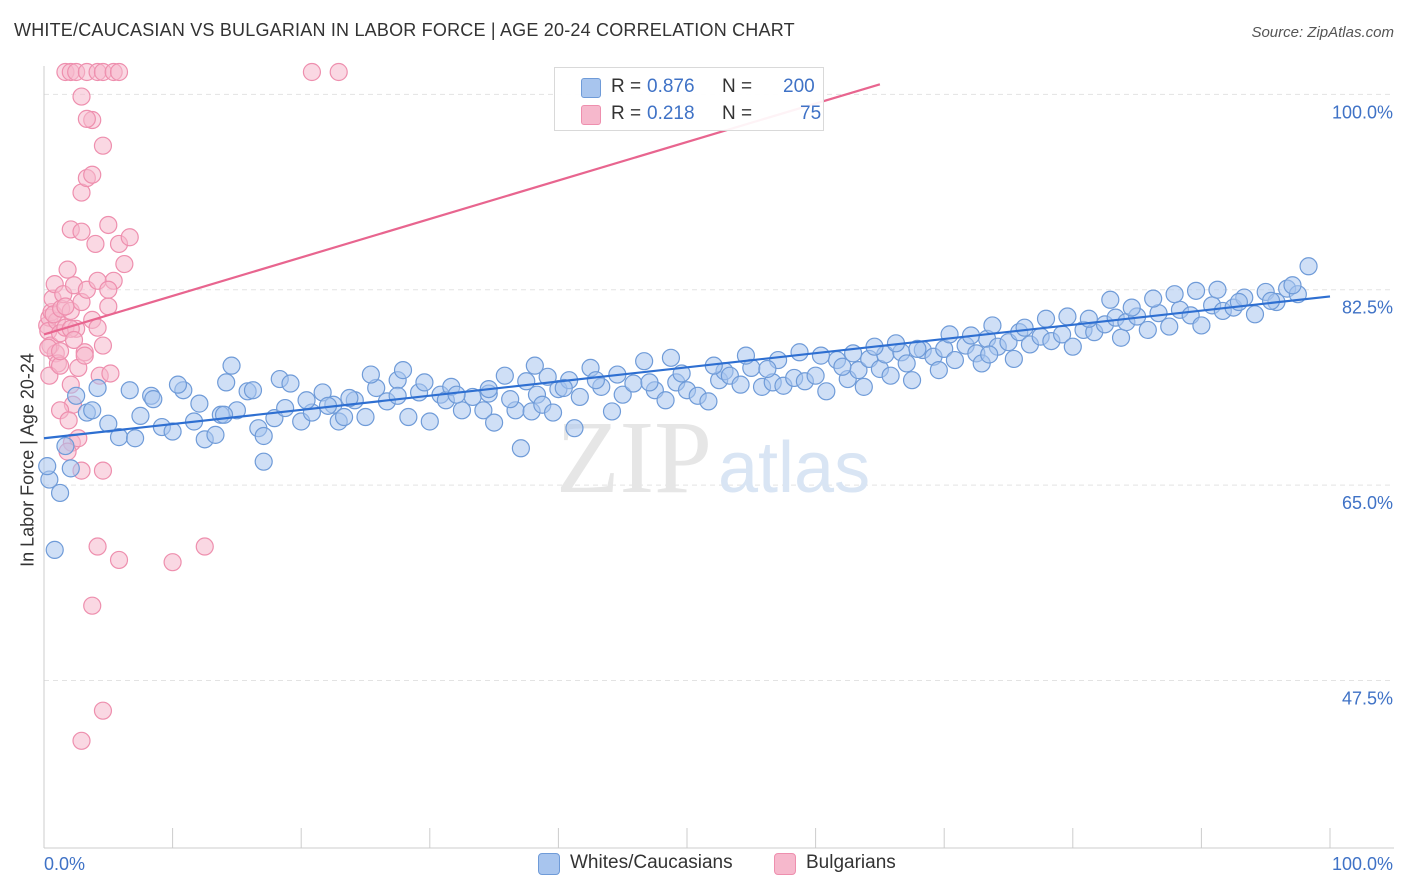 Image resolution: width=1406 pixels, height=892 pixels. Describe the element at coordinates (591, 88) in the screenshot. I see `legend-swatch-blue` at that location.